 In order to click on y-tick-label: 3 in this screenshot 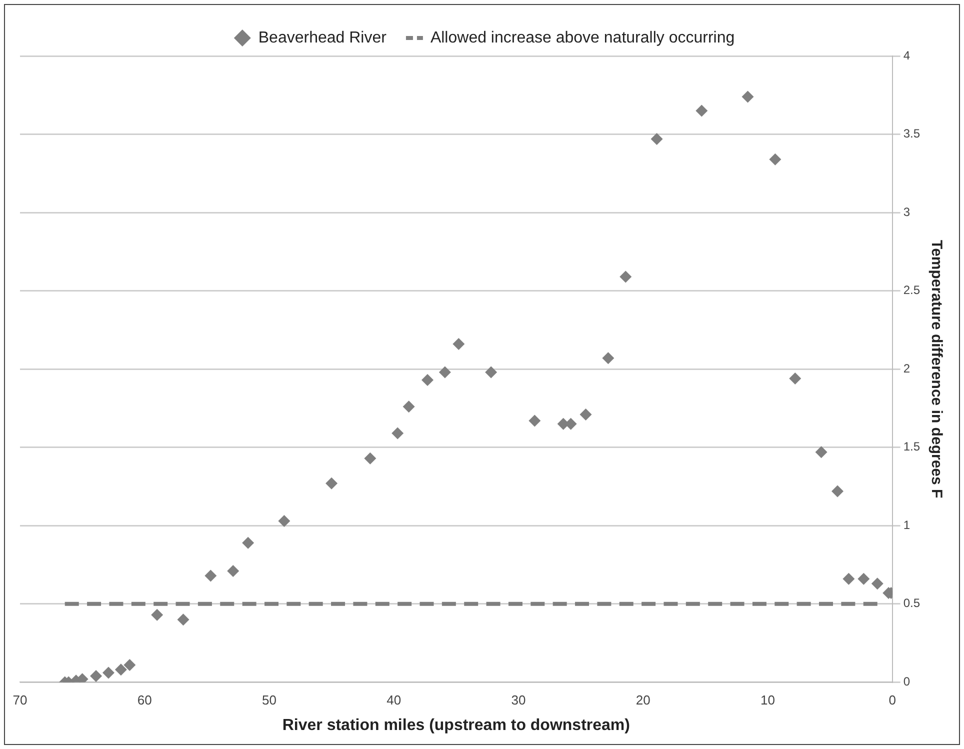, I will do `click(906, 211)`.